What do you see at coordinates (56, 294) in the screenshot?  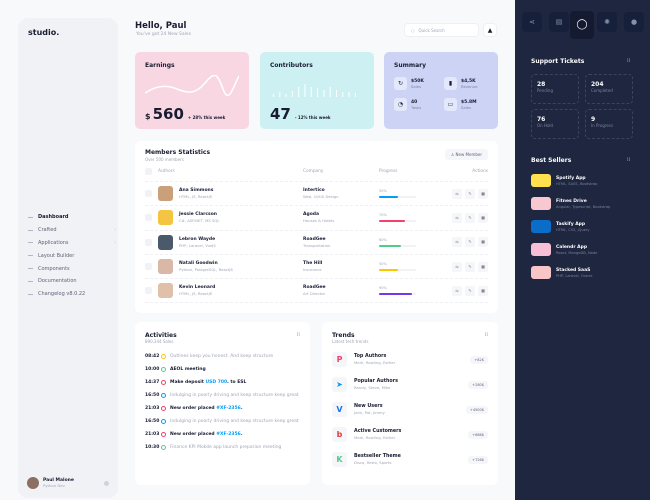 I see `sidebar-item: Changelog v8.0.22` at bounding box center [56, 294].